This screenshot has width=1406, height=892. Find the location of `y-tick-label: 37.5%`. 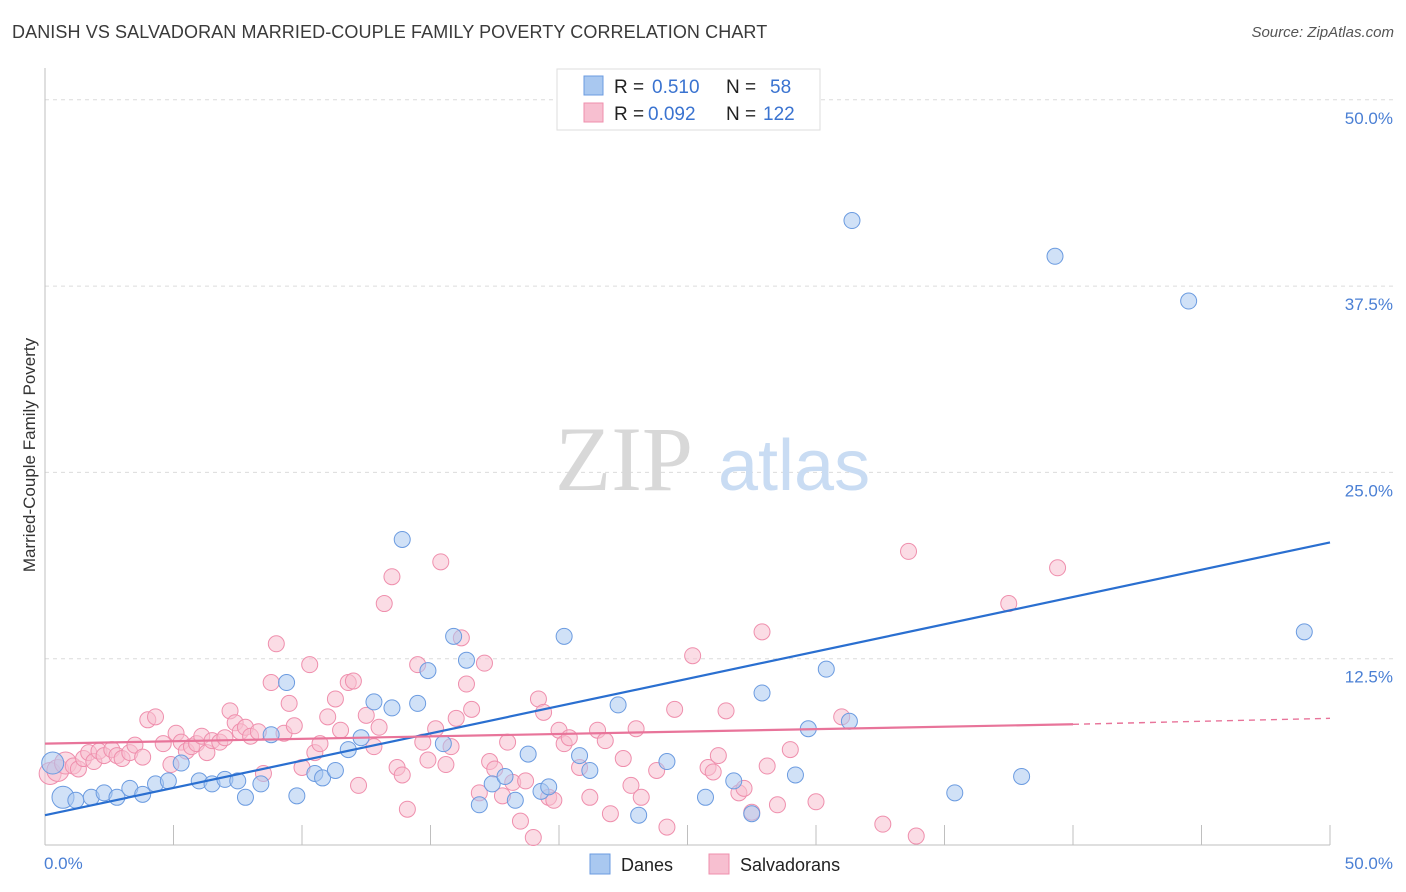

y-tick-label: 37.5% is located at coordinates (1369, 304).